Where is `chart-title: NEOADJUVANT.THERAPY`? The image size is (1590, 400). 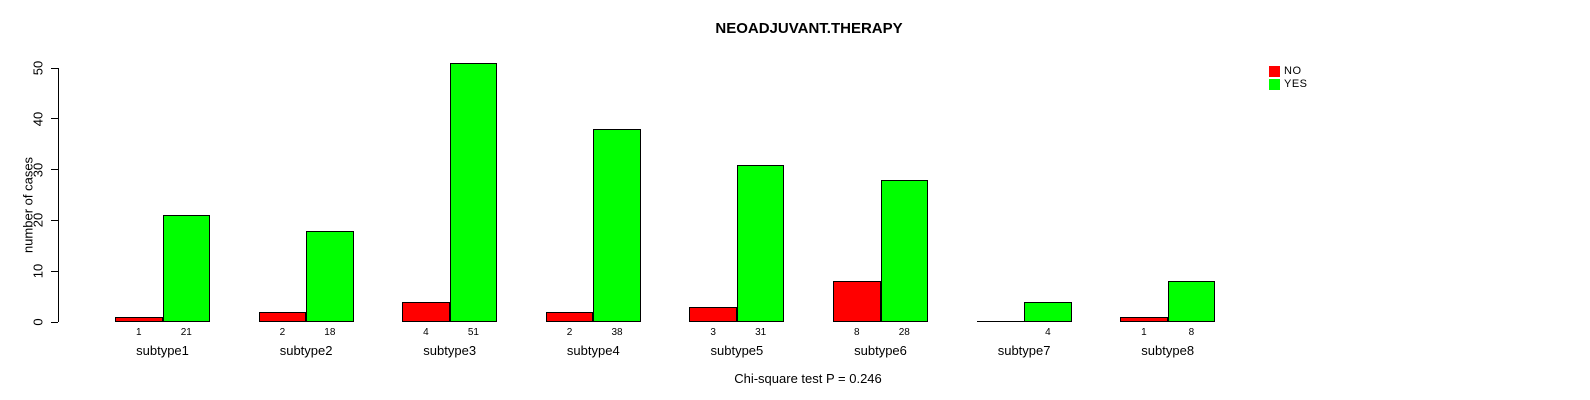
chart-title: NEOADJUVANT.THERAPY is located at coordinates (809, 28).